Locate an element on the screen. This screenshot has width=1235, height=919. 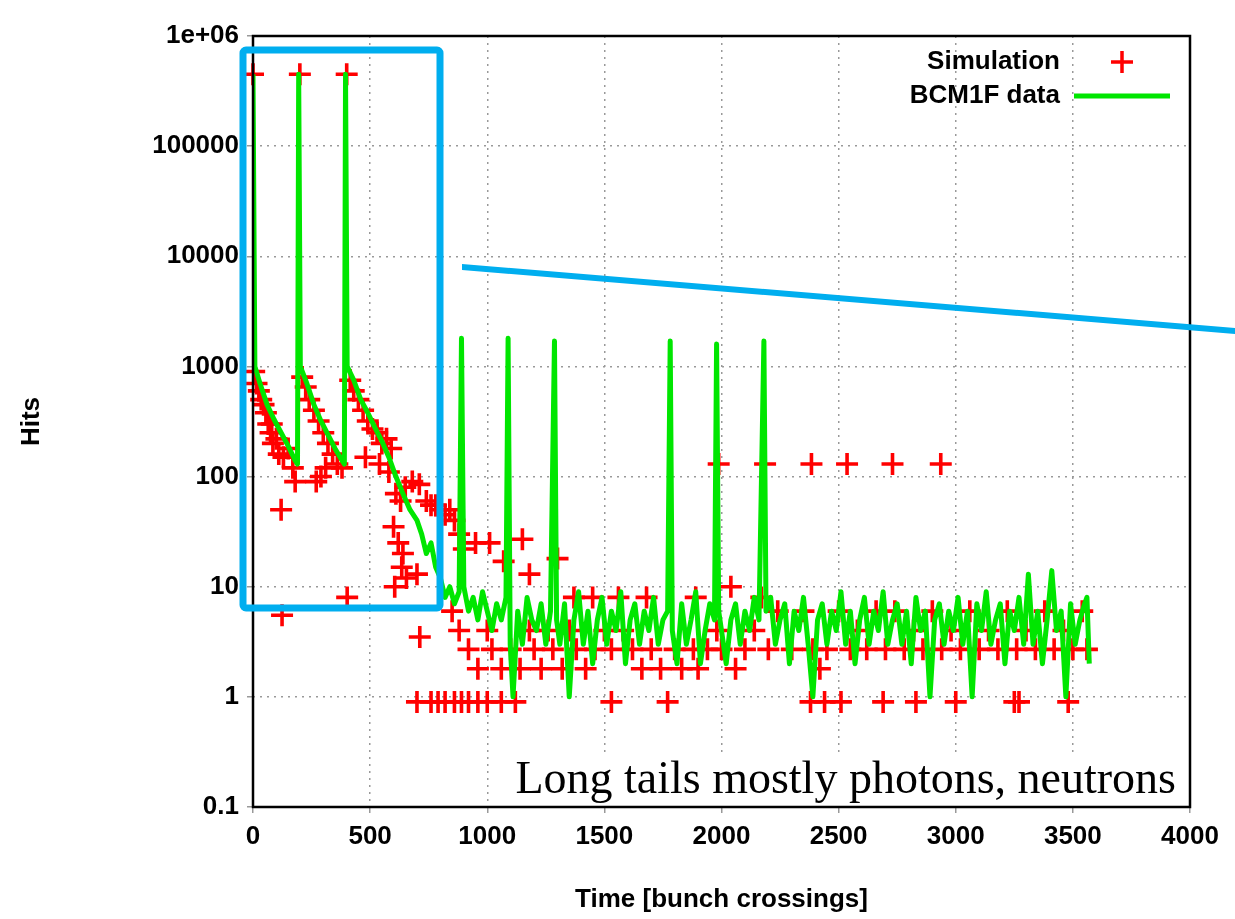
x-tick-label: 0 is located at coordinates (253, 834).